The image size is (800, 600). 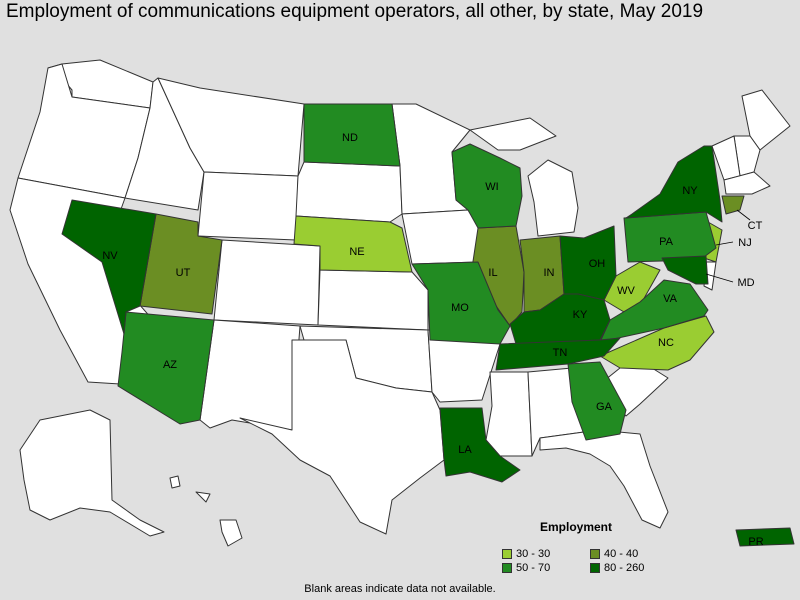 What do you see at coordinates (492, 273) in the screenshot?
I see `label-il: IL` at bounding box center [492, 273].